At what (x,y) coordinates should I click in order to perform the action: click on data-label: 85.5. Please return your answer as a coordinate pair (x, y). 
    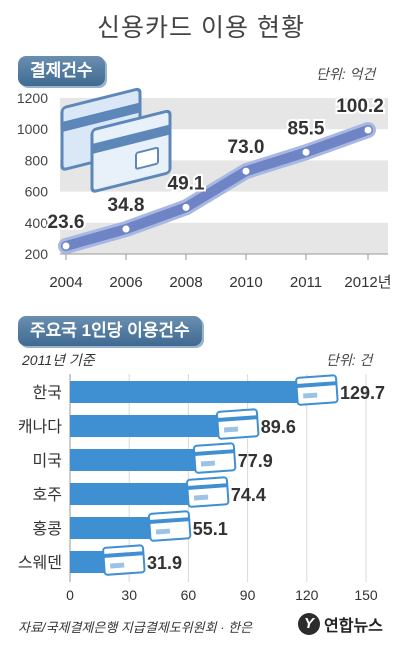
    Looking at the image, I should click on (306, 128).